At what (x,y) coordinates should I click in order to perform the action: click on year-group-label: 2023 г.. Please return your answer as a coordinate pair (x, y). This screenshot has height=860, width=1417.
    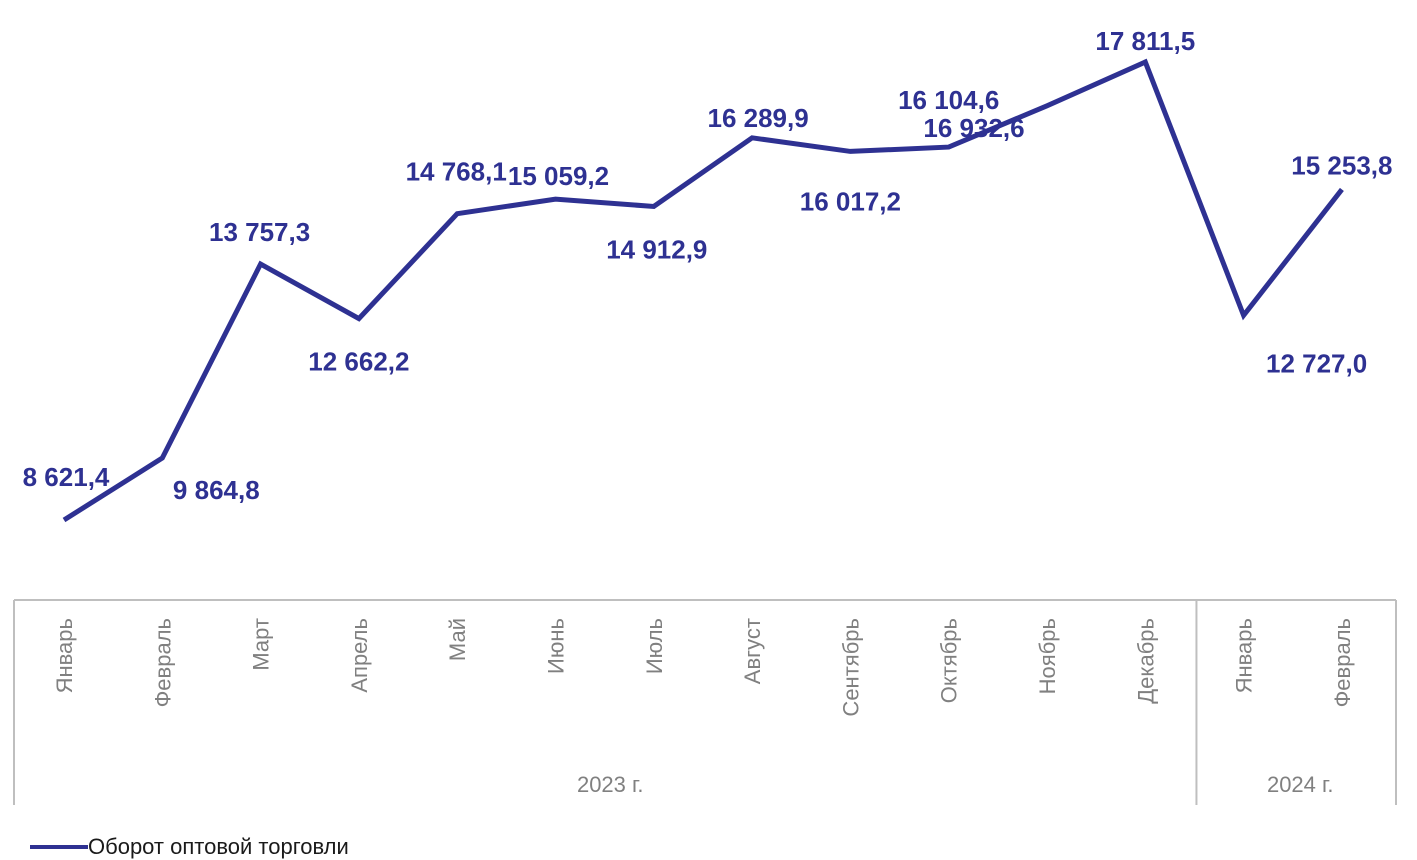
    Looking at the image, I should click on (610, 784).